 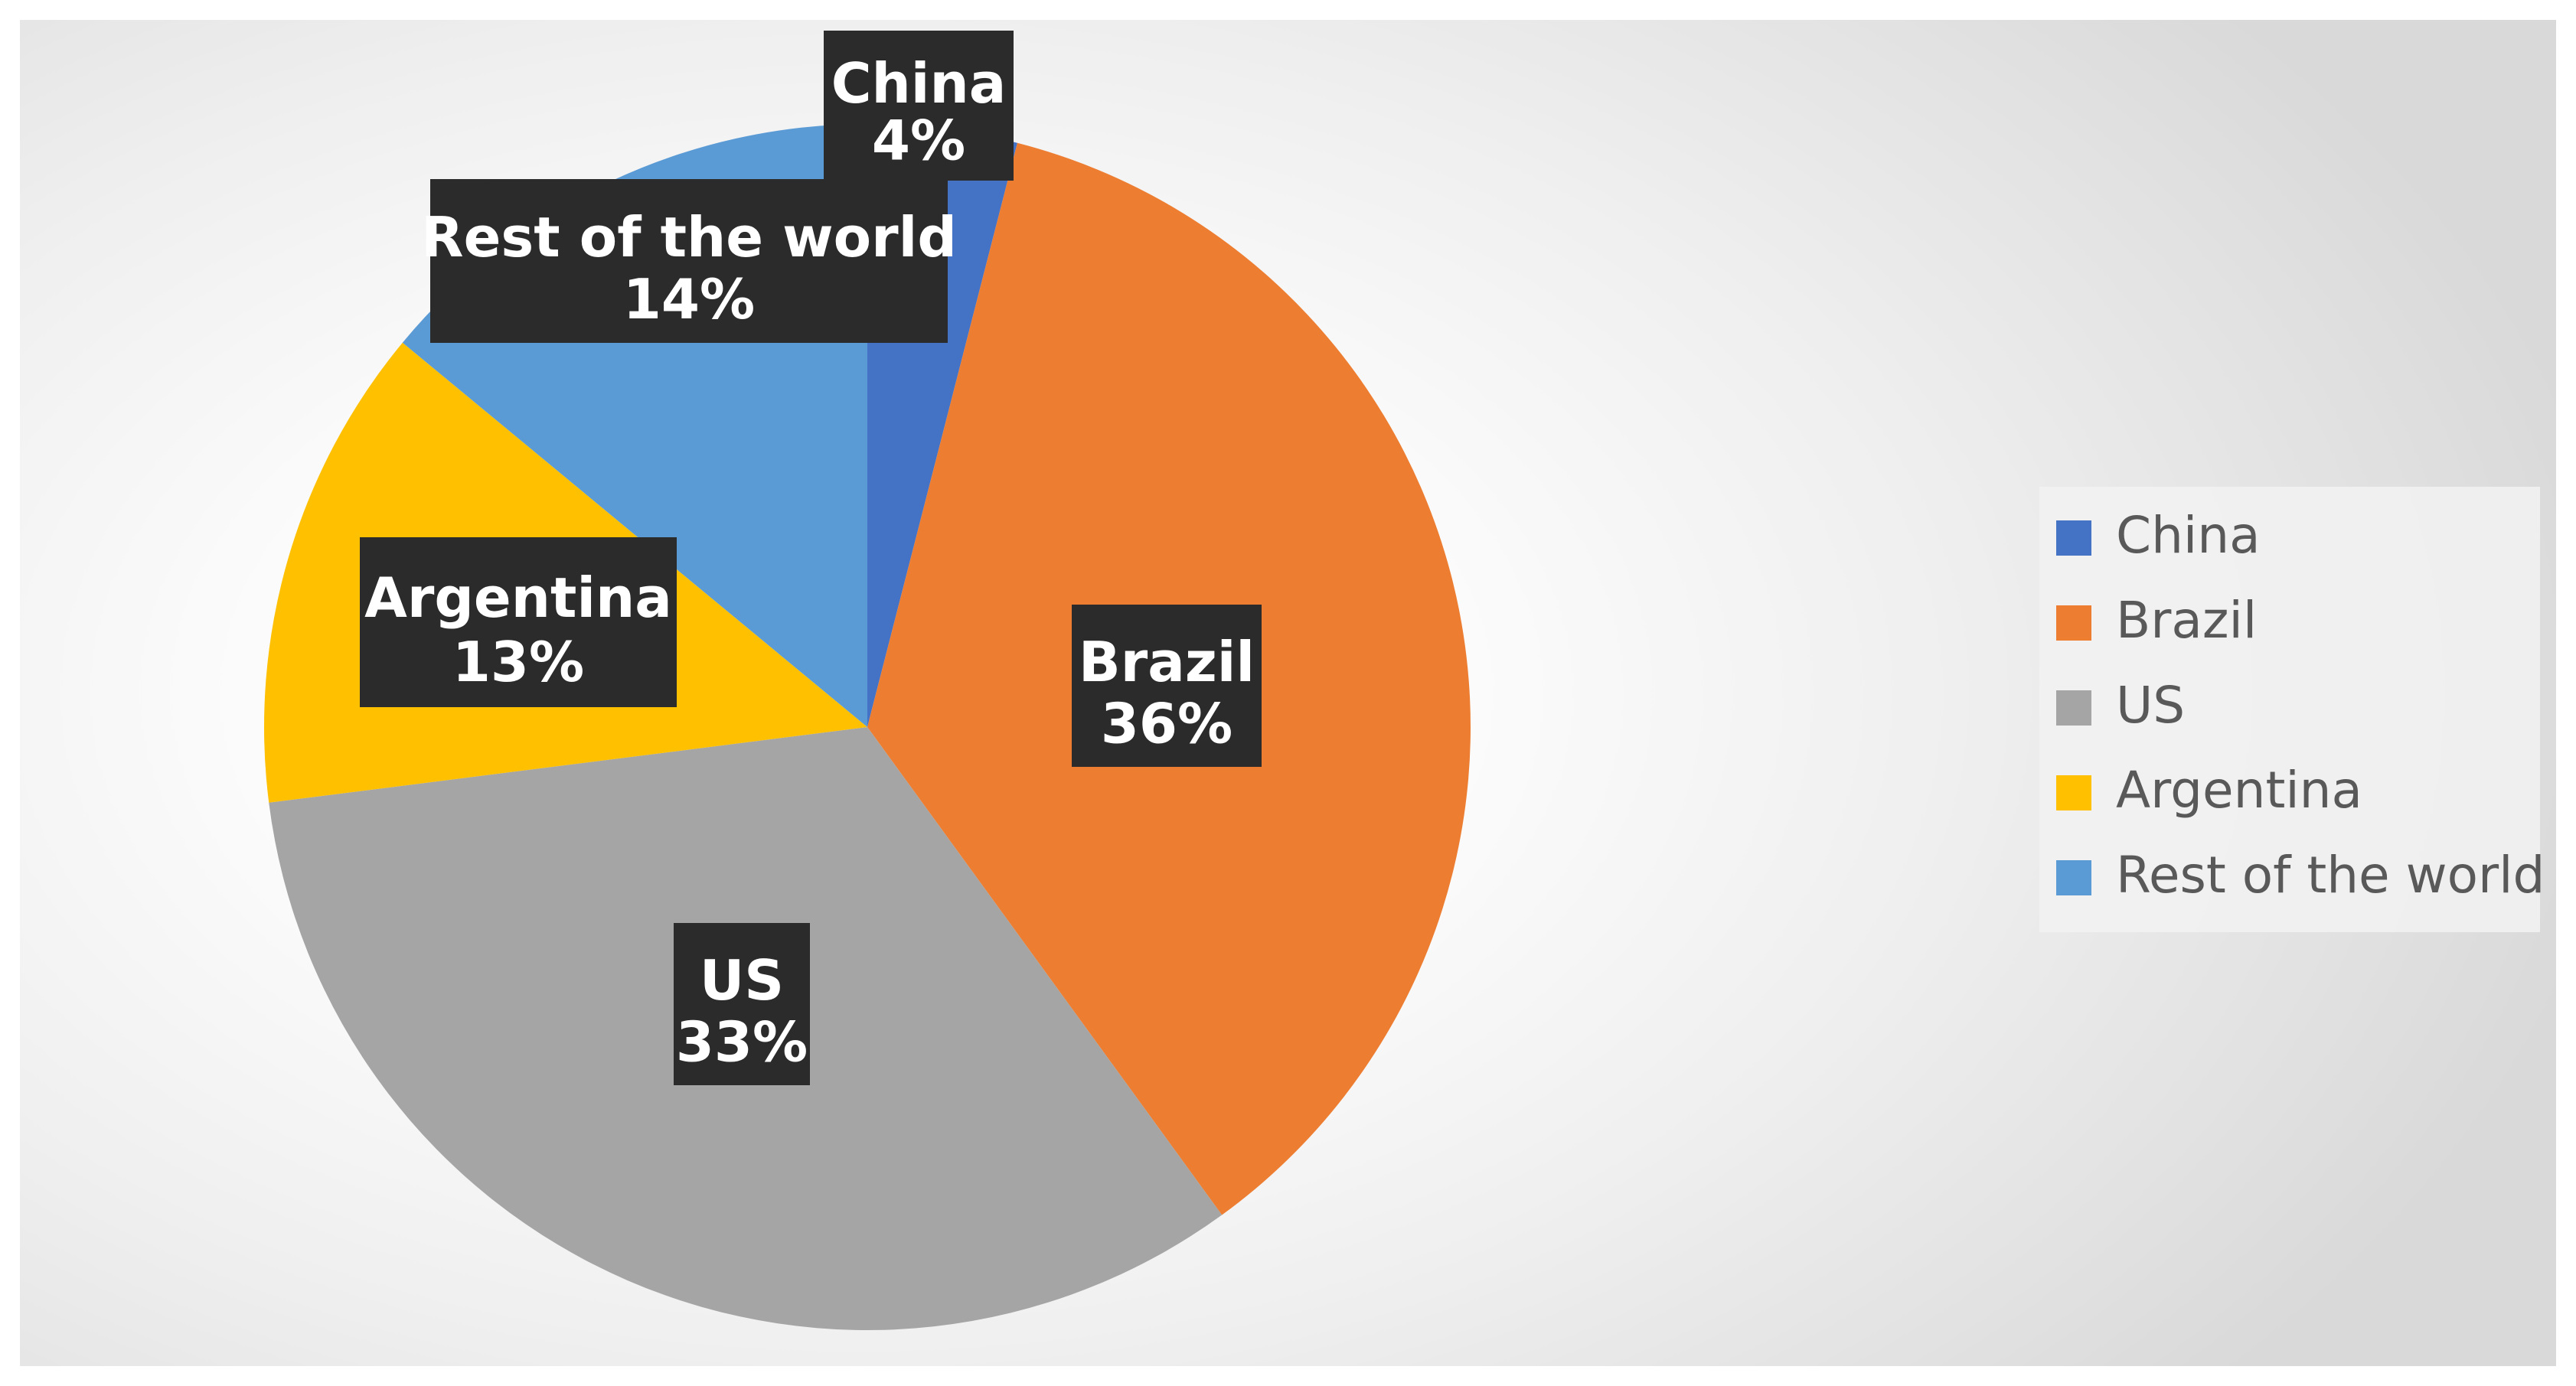 I want to click on legend-entry-rest-of-the-world: Rest of the world, so click(x=2300, y=875).